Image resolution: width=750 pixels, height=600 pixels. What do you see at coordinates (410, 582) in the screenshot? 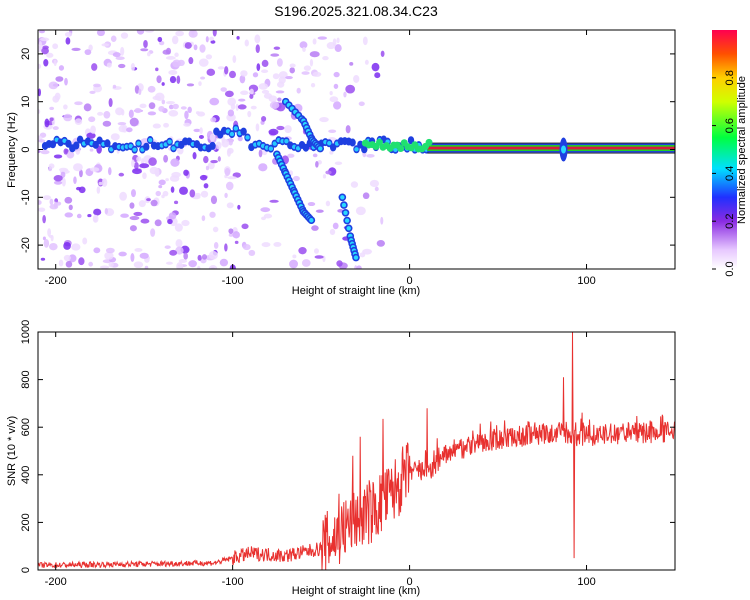
I see `snr-xtick-label: 0` at bounding box center [410, 582].